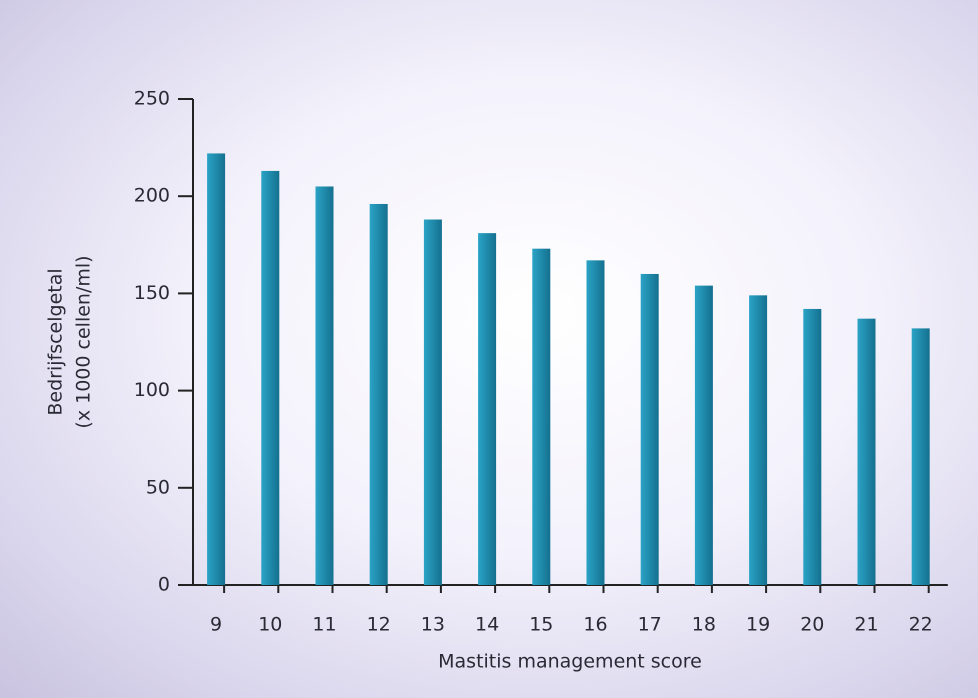 This screenshot has width=978, height=698. Describe the element at coordinates (152, 293) in the screenshot. I see `y-tick-label: 150` at that location.